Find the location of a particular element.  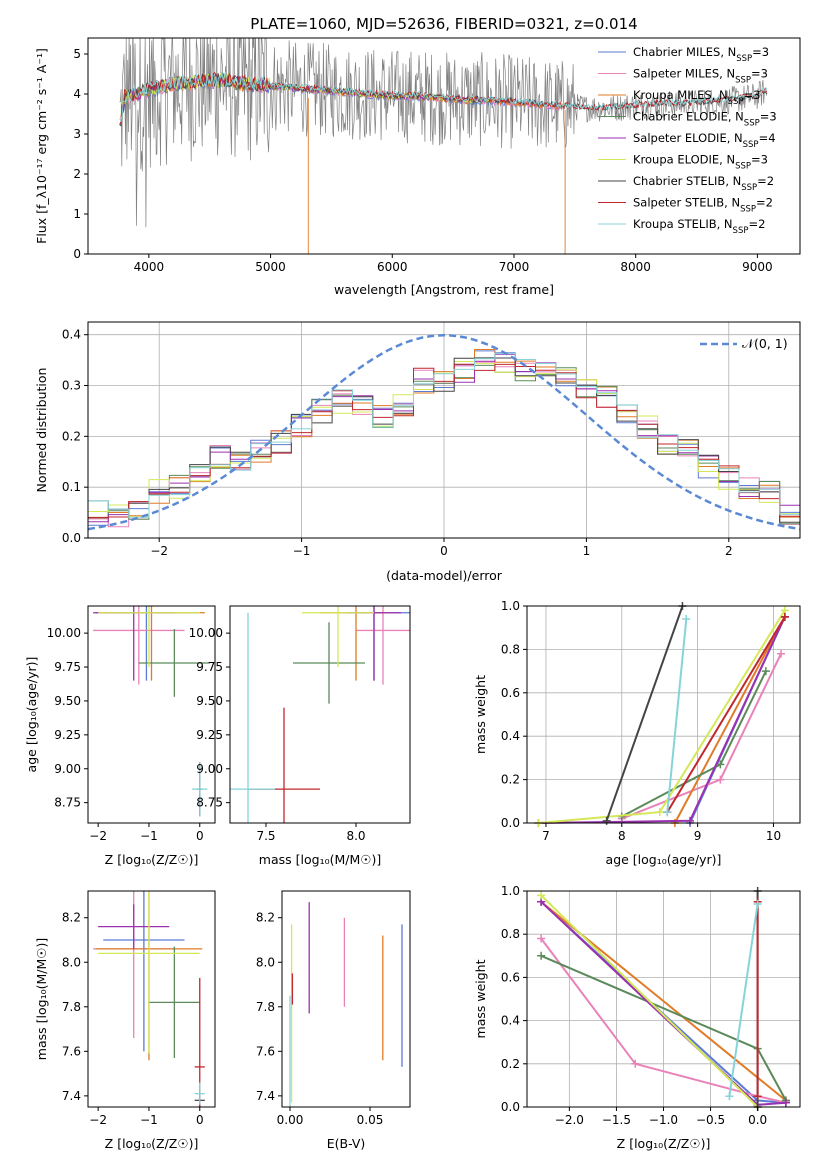

spectrum-lines is located at coordinates (443, 146).